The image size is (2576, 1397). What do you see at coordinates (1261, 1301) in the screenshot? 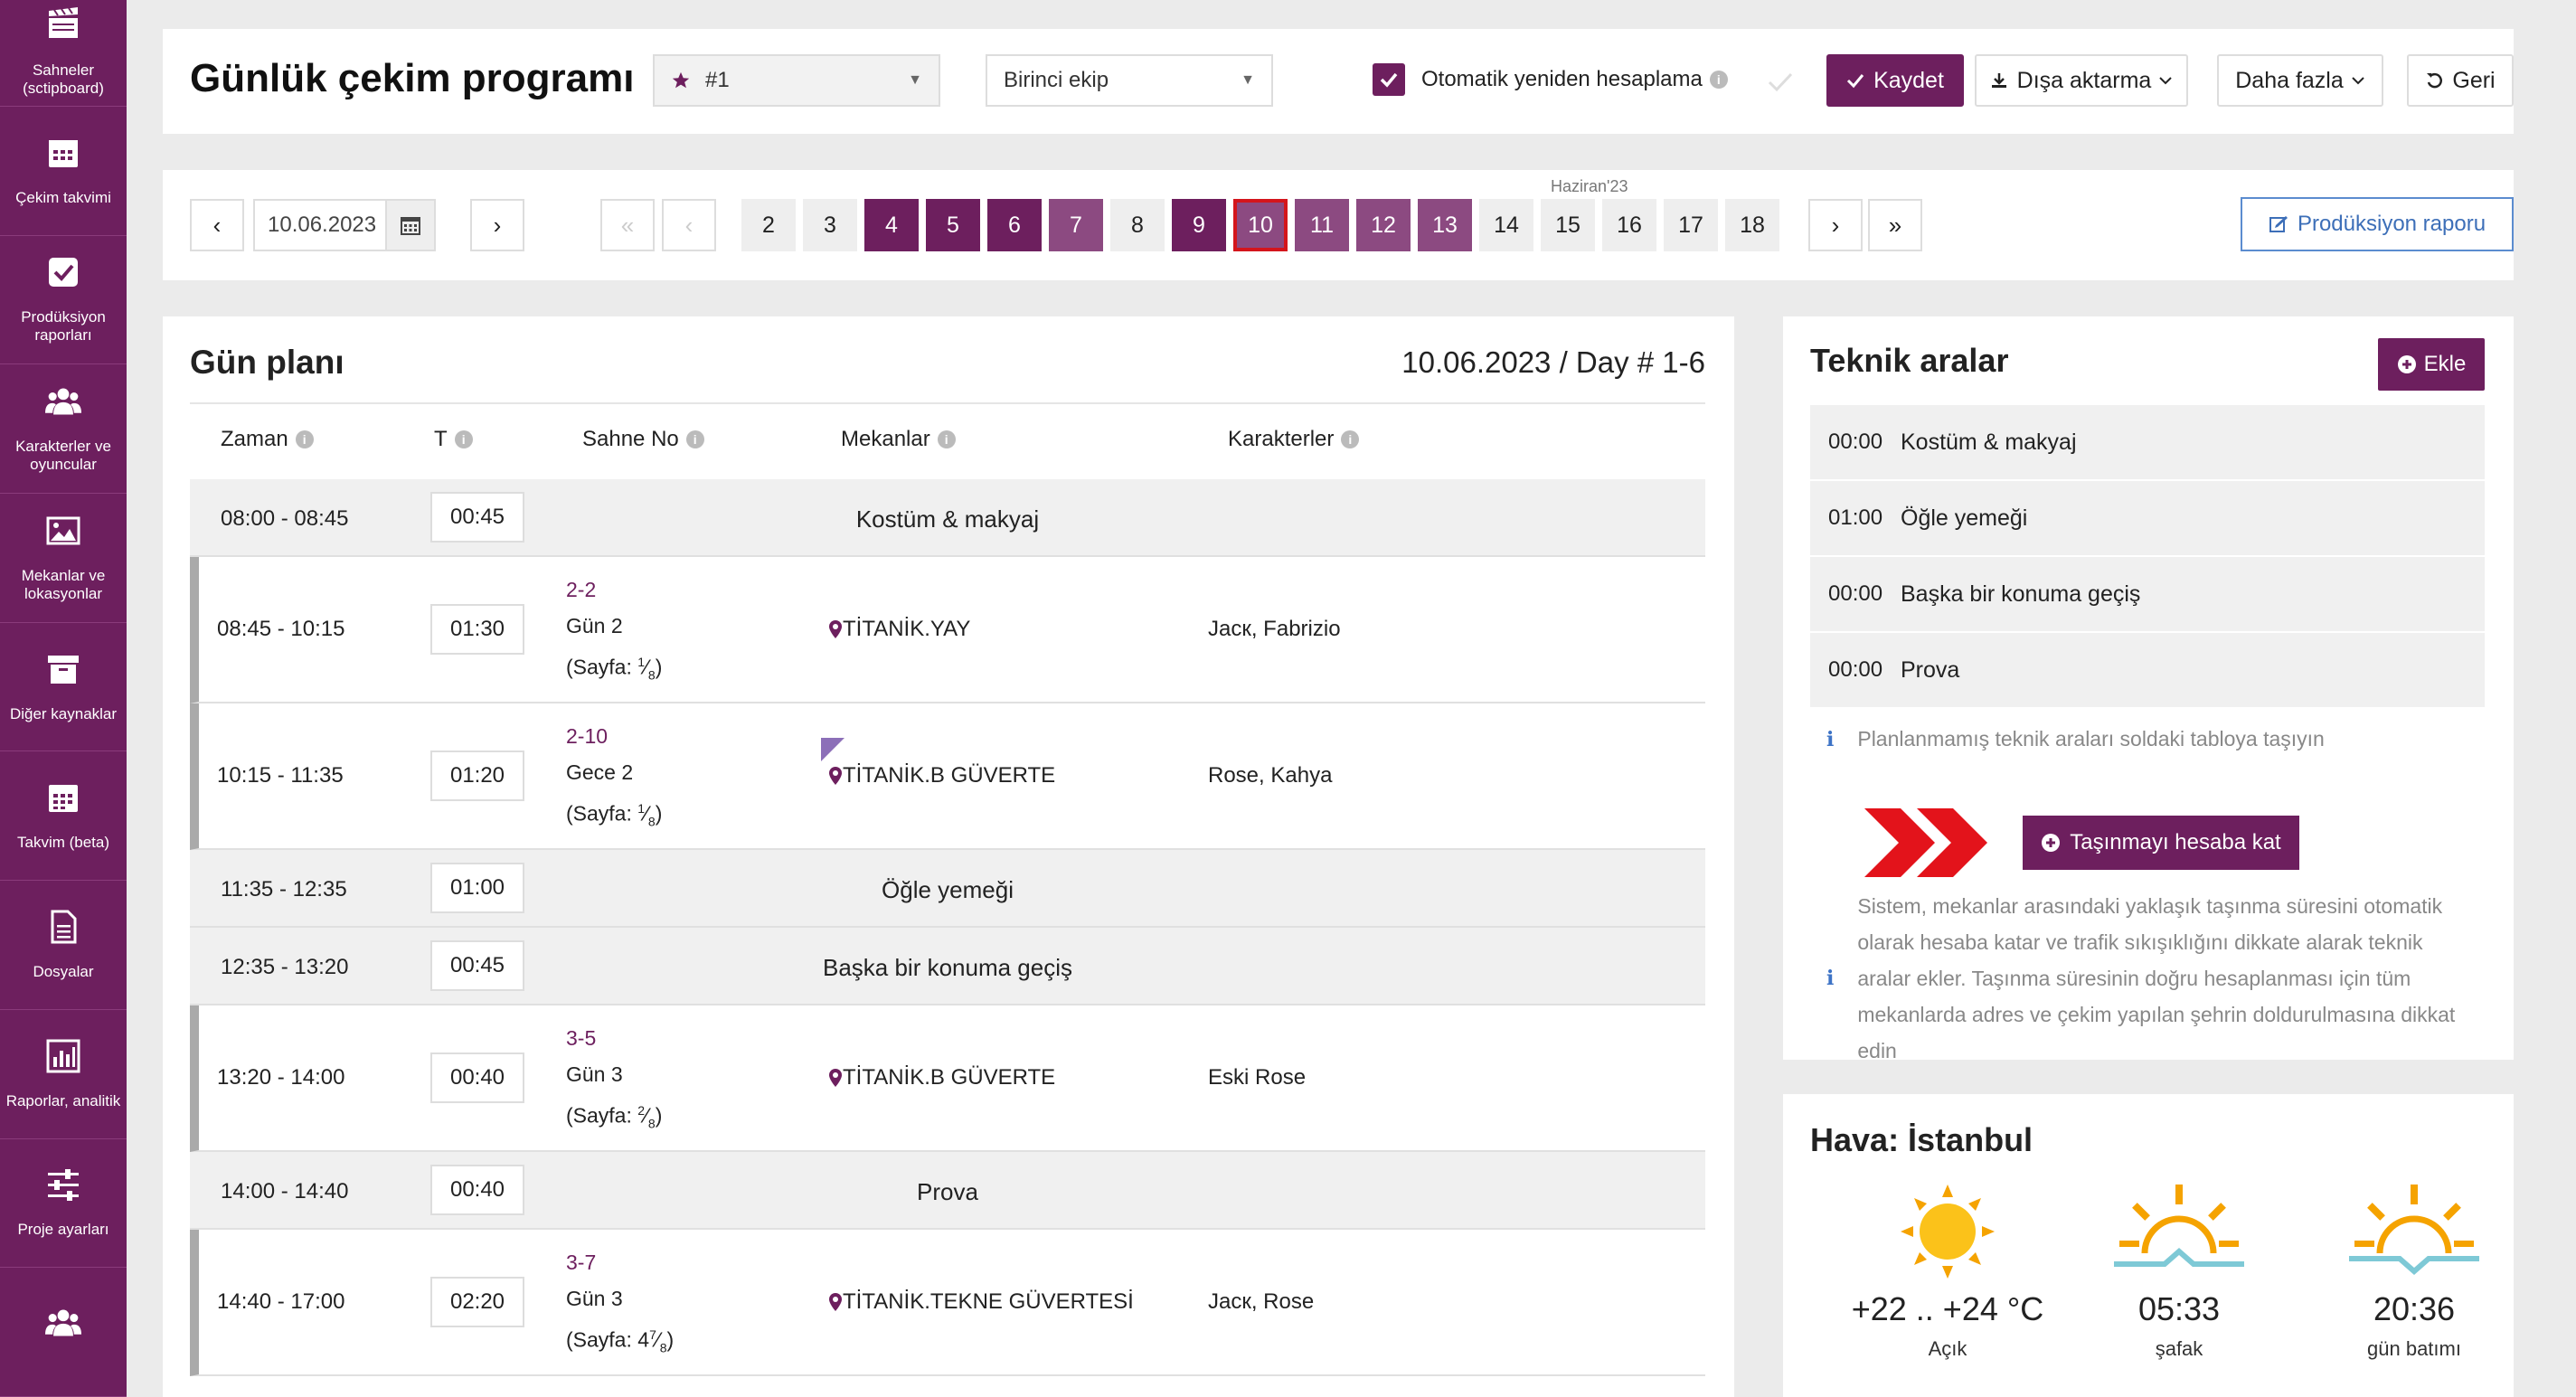
I see `characters: Jacк, Rose` at bounding box center [1261, 1301].